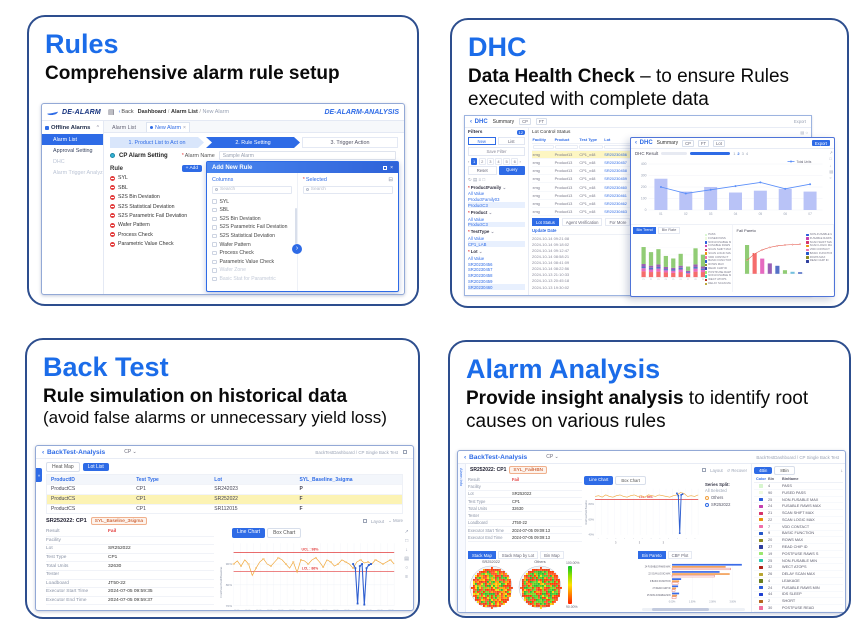 The height and width of the screenshot is (628, 859). I want to click on layout-link: Layout, so click(377, 521).